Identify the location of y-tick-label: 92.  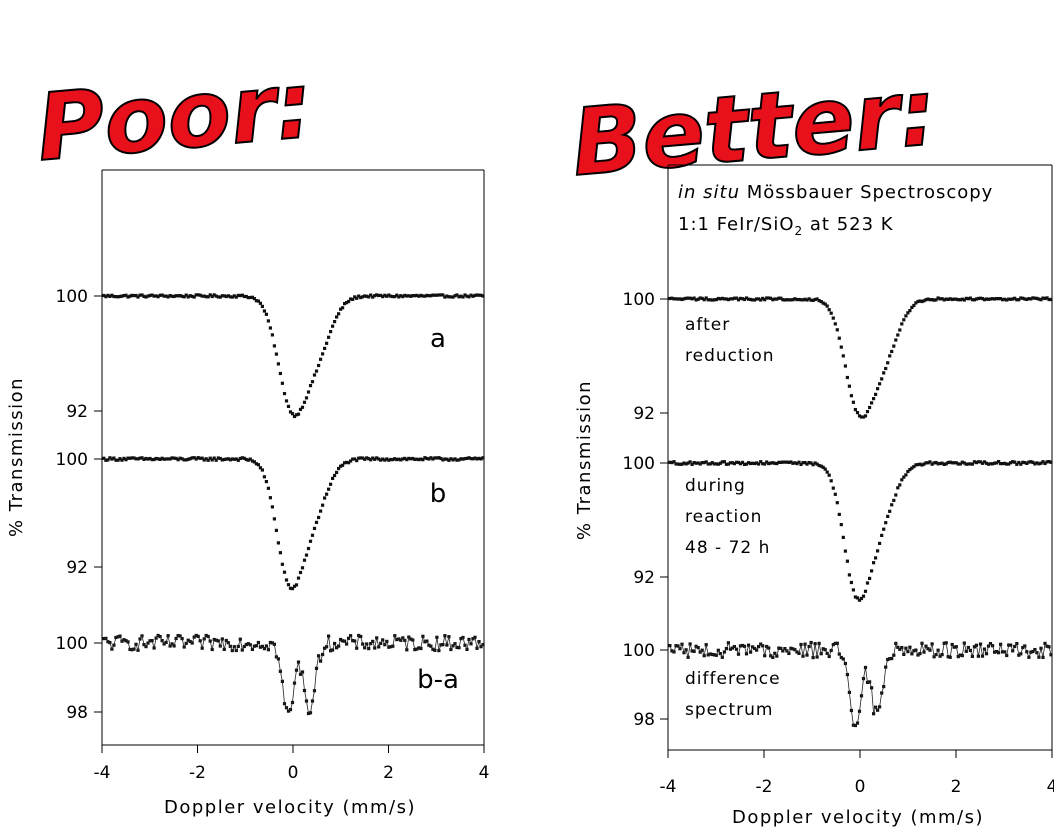
(77, 412).